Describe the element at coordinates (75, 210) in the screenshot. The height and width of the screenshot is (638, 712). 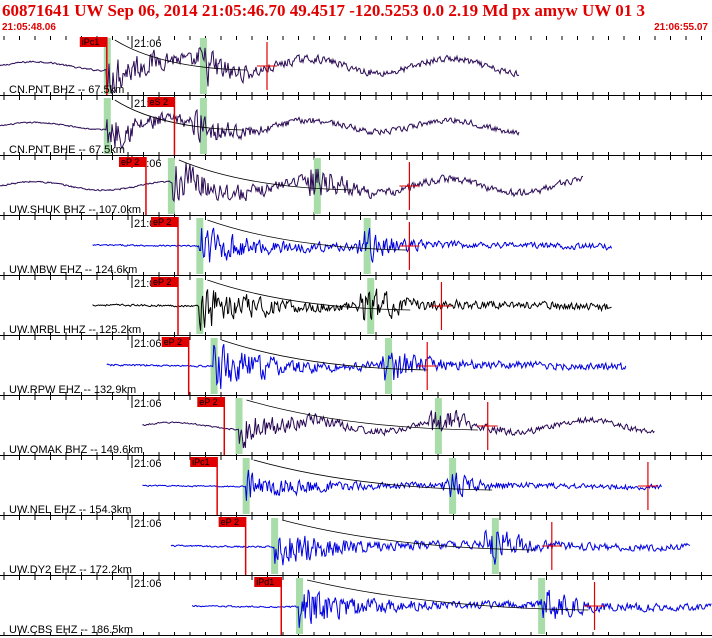
I see `station-label: UW.SHUK BHZ -- 107.0km` at that location.